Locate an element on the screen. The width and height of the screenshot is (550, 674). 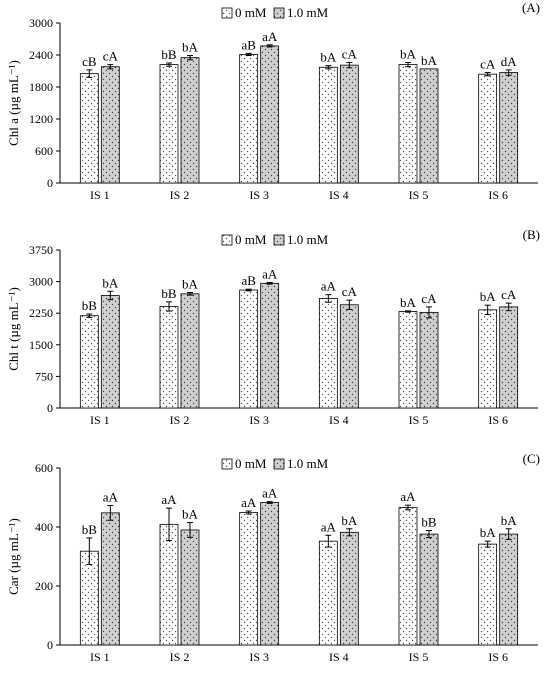
y-tick-label: 1500 is located at coordinates (41, 345).